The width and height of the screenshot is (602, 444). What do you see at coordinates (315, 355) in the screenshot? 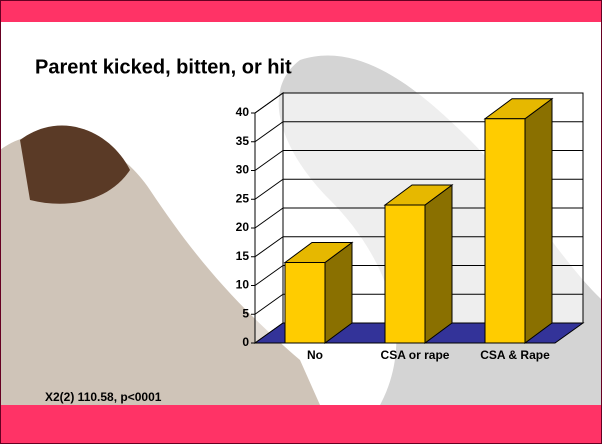
I see `x-tick-label: No` at bounding box center [315, 355].